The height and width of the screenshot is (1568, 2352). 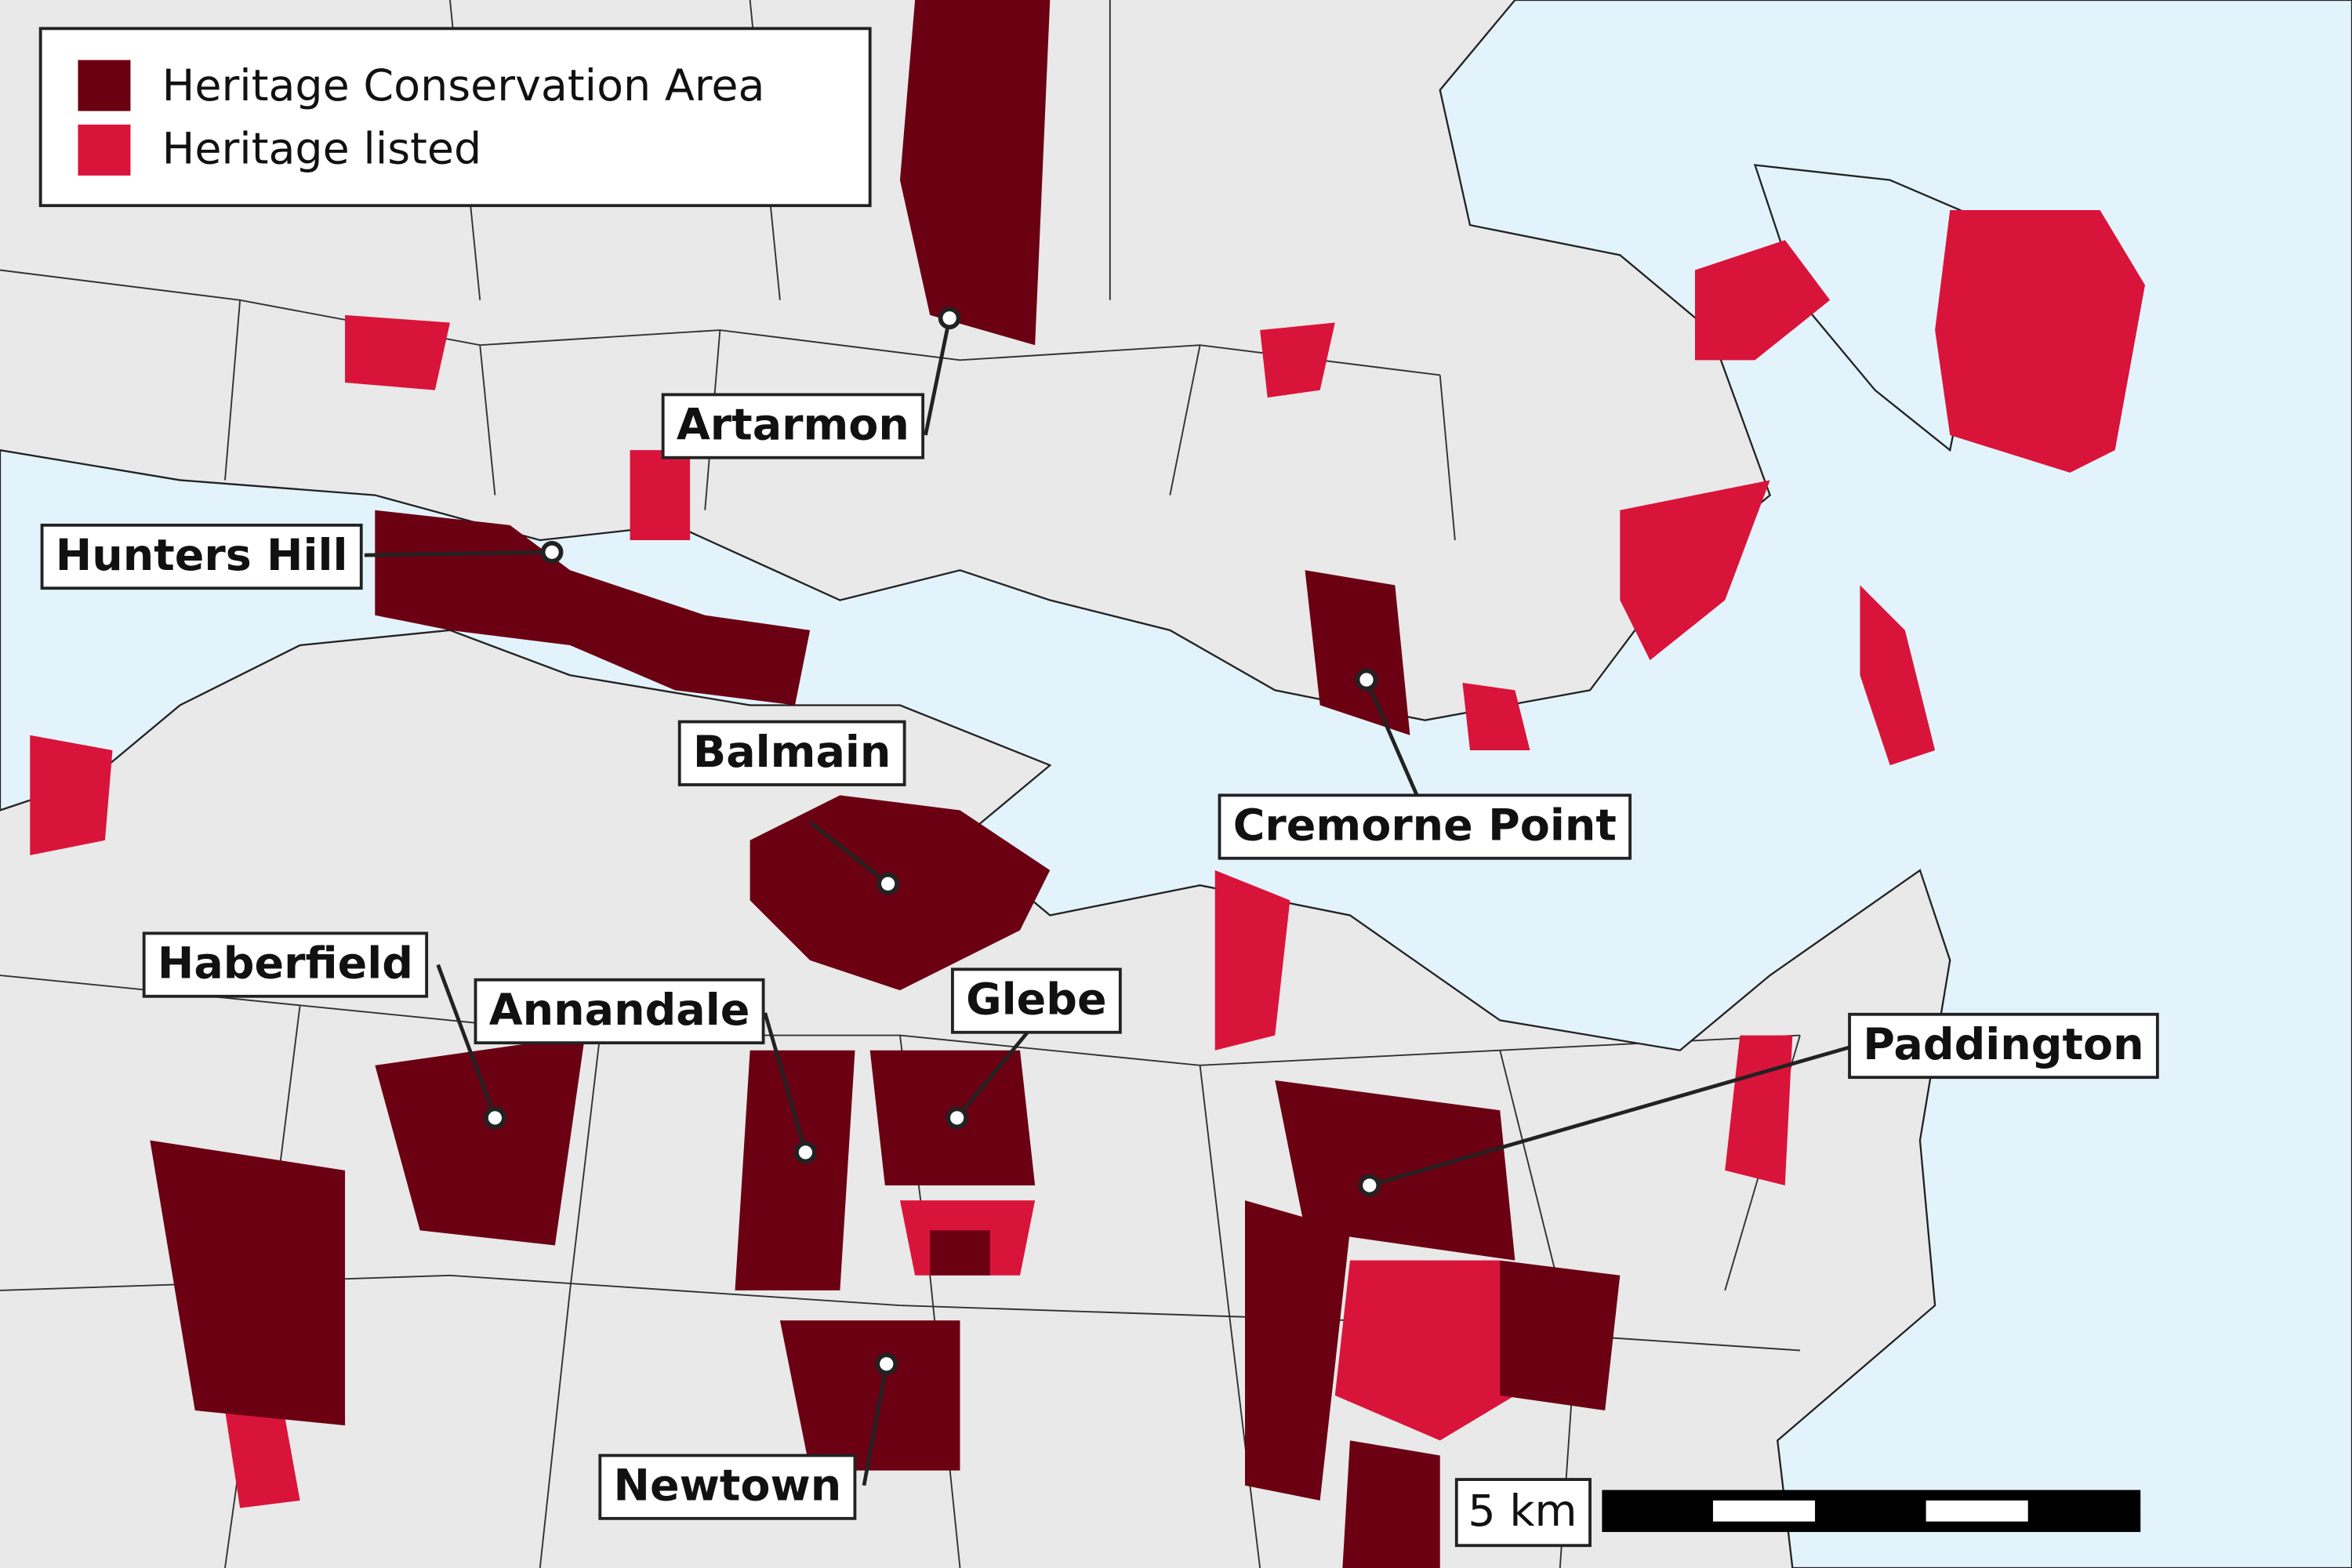 I want to click on place: Newtown, so click(x=748, y=1436).